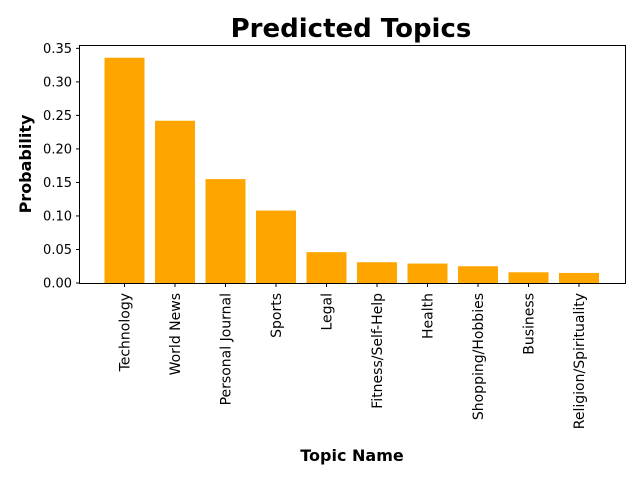 Image resolution: width=640 pixels, height=480 pixels. I want to click on y-tick-label: 0.25, so click(57, 116).